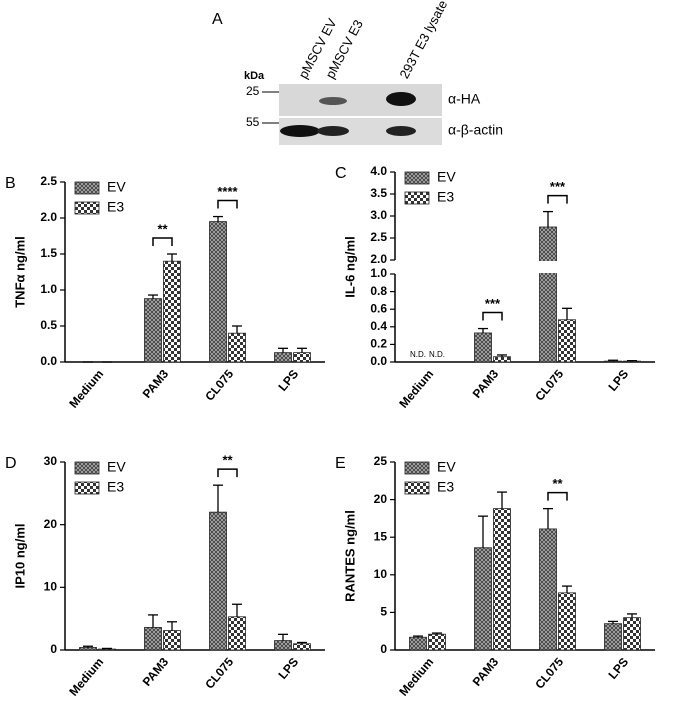  What do you see at coordinates (227, 460) in the screenshot?
I see `significance-label: **` at bounding box center [227, 460].